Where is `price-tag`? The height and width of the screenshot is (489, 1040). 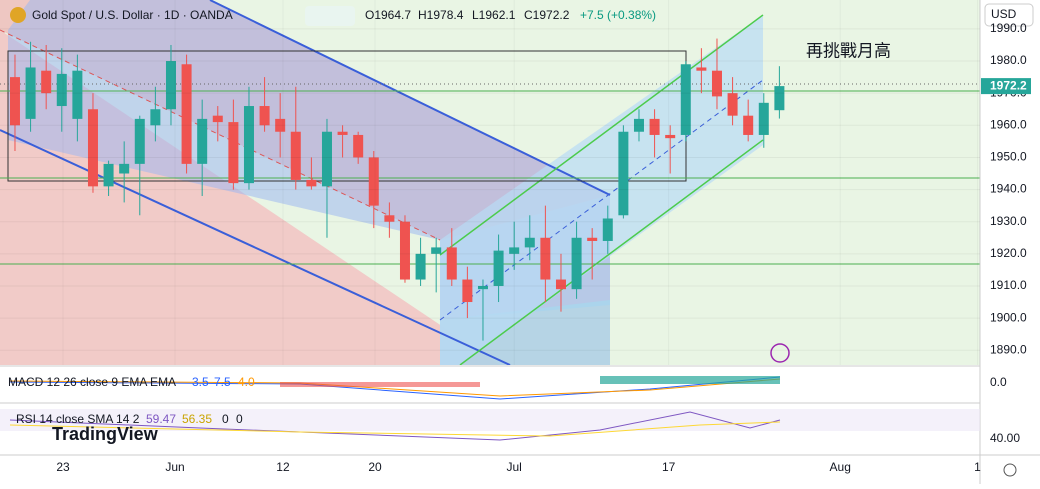
price-tag is located at coordinates (1006, 86).